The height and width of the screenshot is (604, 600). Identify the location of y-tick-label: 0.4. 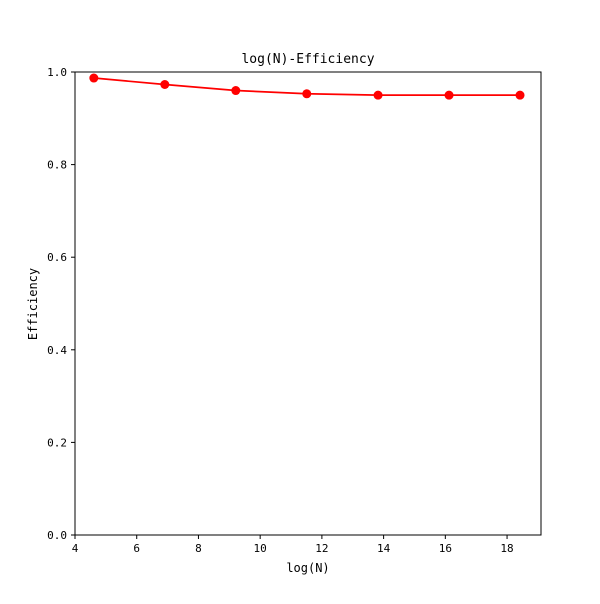
(57, 350).